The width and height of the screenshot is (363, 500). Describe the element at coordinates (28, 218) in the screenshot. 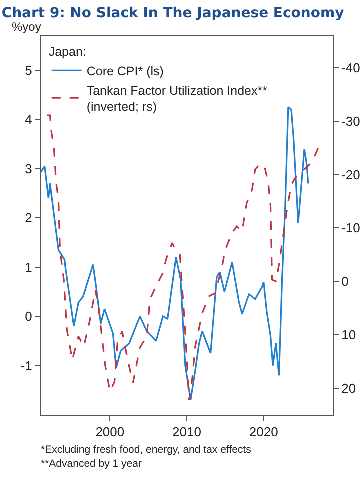

I see `y-tick-label: 2` at that location.